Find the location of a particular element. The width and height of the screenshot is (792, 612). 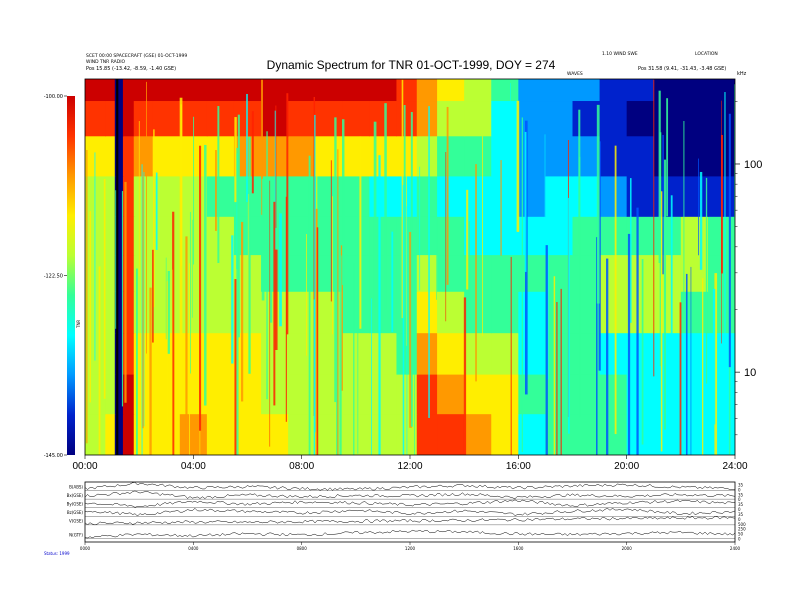

footer-status: Status: 1999 is located at coordinates (57, 553).